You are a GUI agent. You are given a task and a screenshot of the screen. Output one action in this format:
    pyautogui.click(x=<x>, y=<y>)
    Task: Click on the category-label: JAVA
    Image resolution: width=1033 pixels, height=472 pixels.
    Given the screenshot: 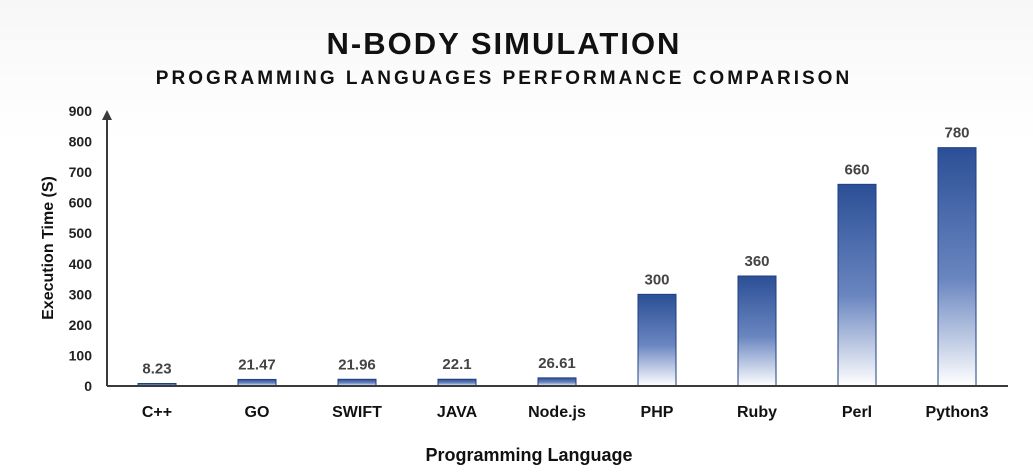 What is the action you would take?
    pyautogui.click(x=457, y=412)
    